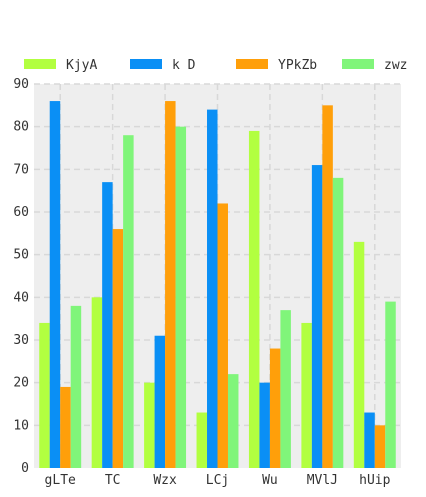 This screenshot has width=426, height=497. I want to click on bar-YPkZb-hUip, so click(380, 446).